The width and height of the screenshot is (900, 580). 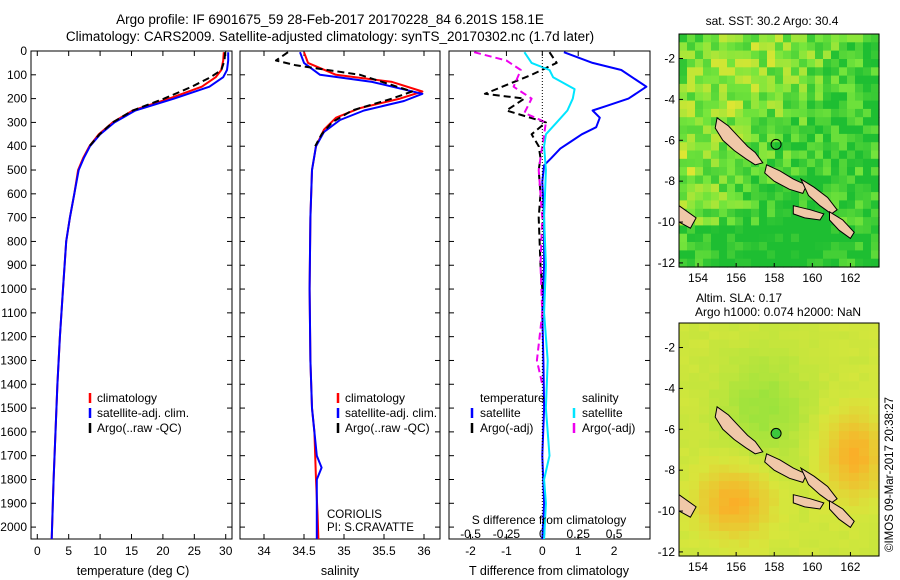 I want to click on depth-tick-label: 500, so click(x=17, y=170).